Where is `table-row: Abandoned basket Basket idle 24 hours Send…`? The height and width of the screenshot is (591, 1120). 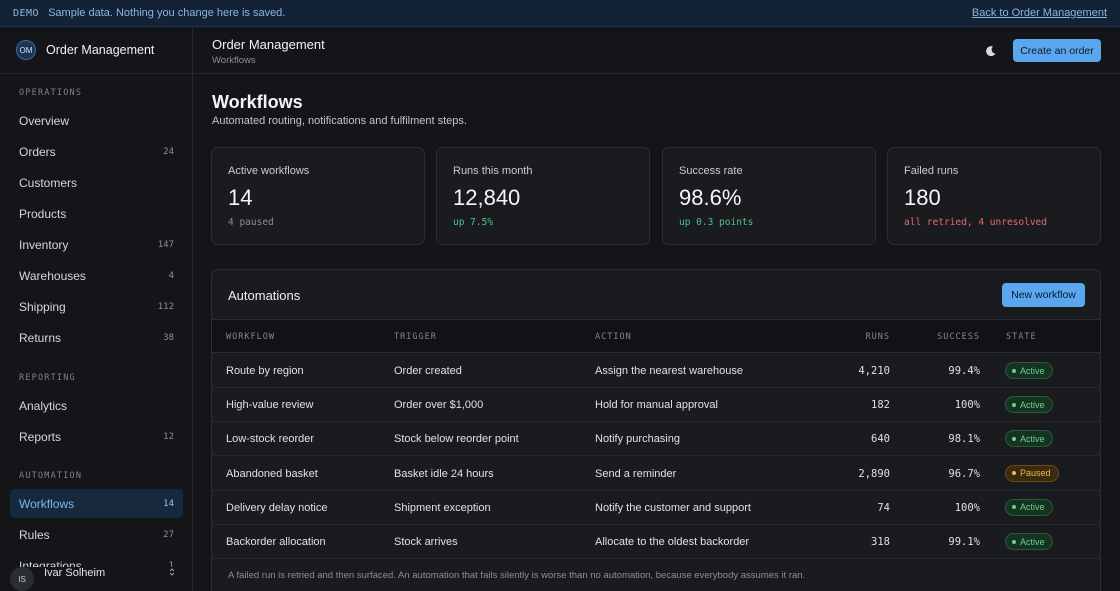
table-row: Abandoned basket Basket idle 24 hours Send… is located at coordinates (656, 474).